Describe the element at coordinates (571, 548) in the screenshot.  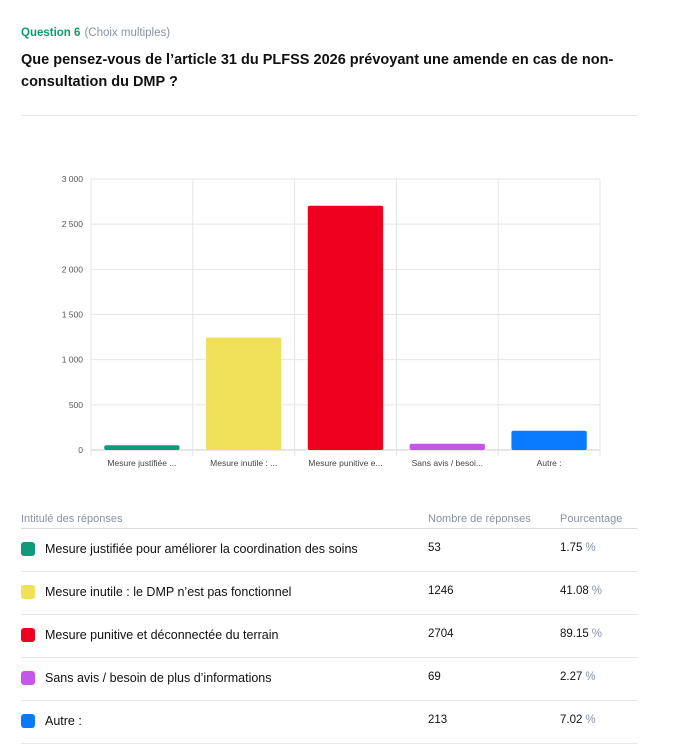
I see `percent-value: 1.75` at that location.